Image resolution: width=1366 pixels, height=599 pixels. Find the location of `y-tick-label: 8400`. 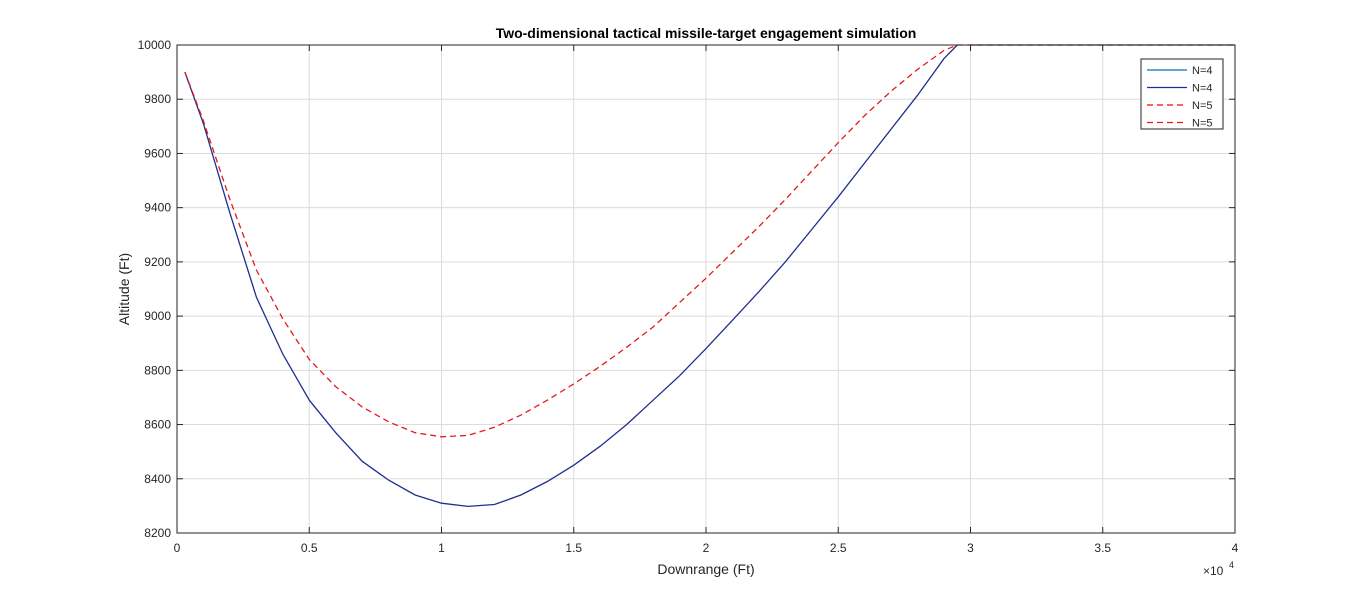

y-tick-label: 8400 is located at coordinates (157, 479).